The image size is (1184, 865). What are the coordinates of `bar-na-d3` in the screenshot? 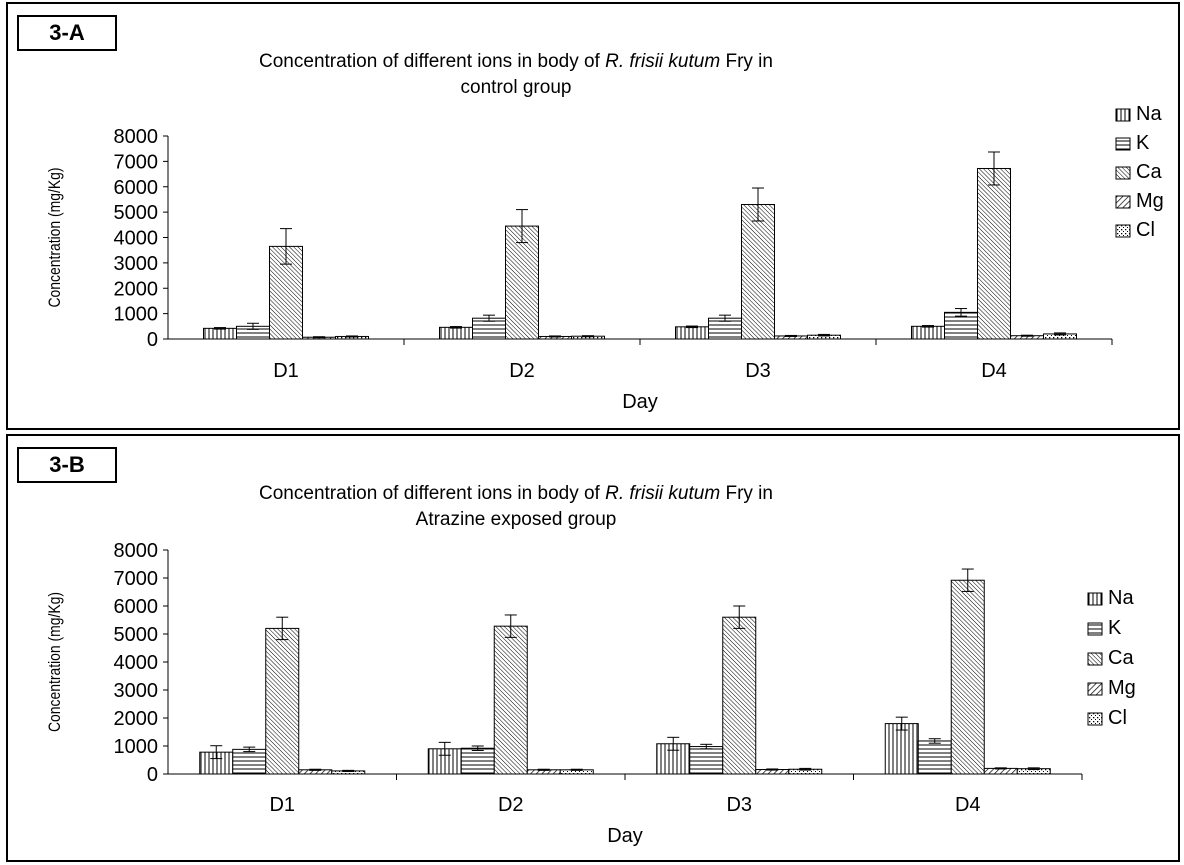 It's located at (692, 333).